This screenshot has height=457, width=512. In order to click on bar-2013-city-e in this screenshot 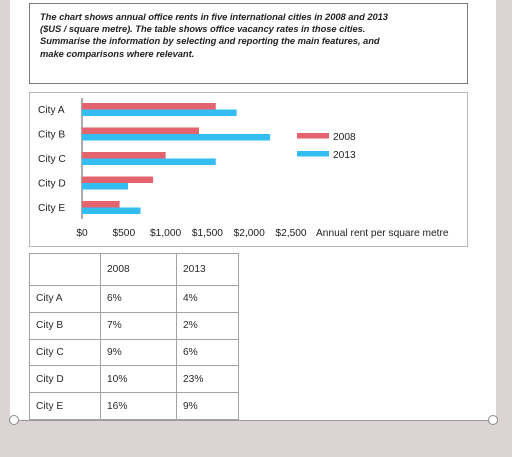, I will do `click(111, 210)`.